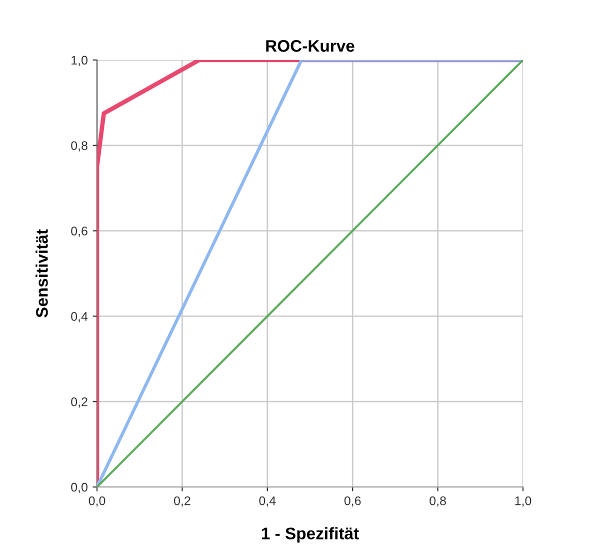 This screenshot has height=551, width=603. I want to click on y-tick-label: 0,0, so click(79, 488).